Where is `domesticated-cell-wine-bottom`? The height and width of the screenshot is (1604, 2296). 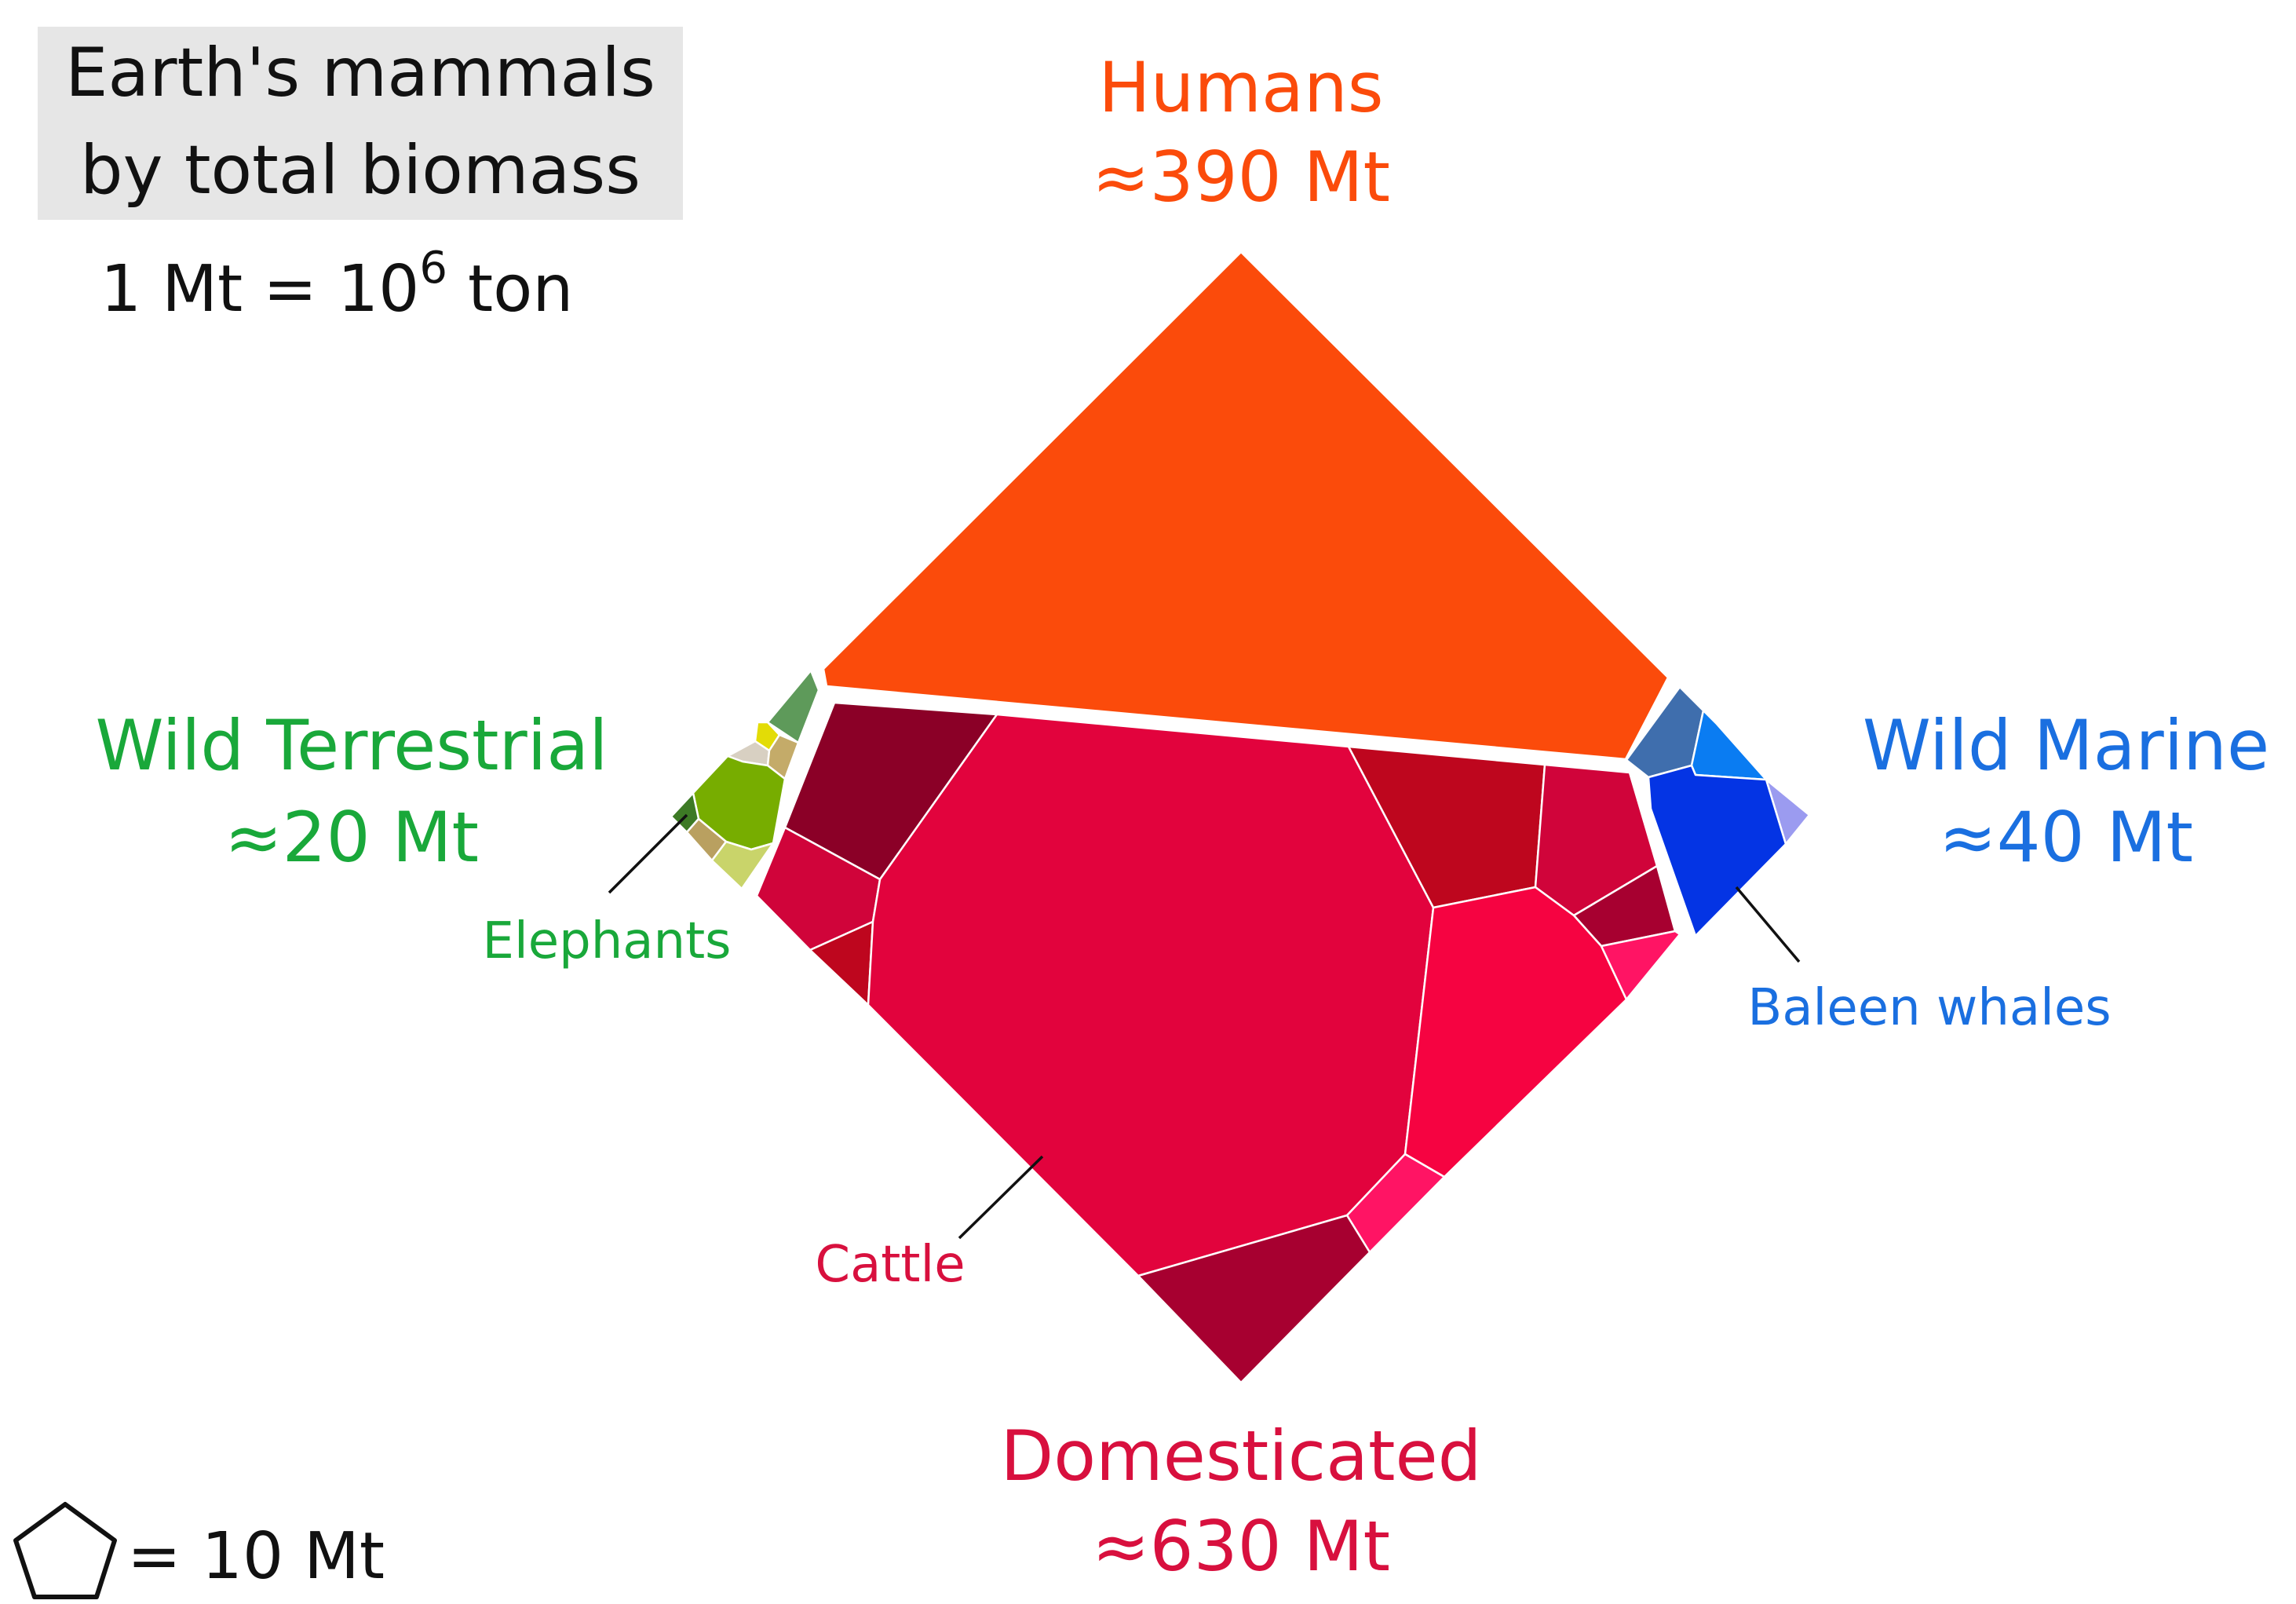 domesticated-cell-wine-bottom is located at coordinates (1254, 1299).